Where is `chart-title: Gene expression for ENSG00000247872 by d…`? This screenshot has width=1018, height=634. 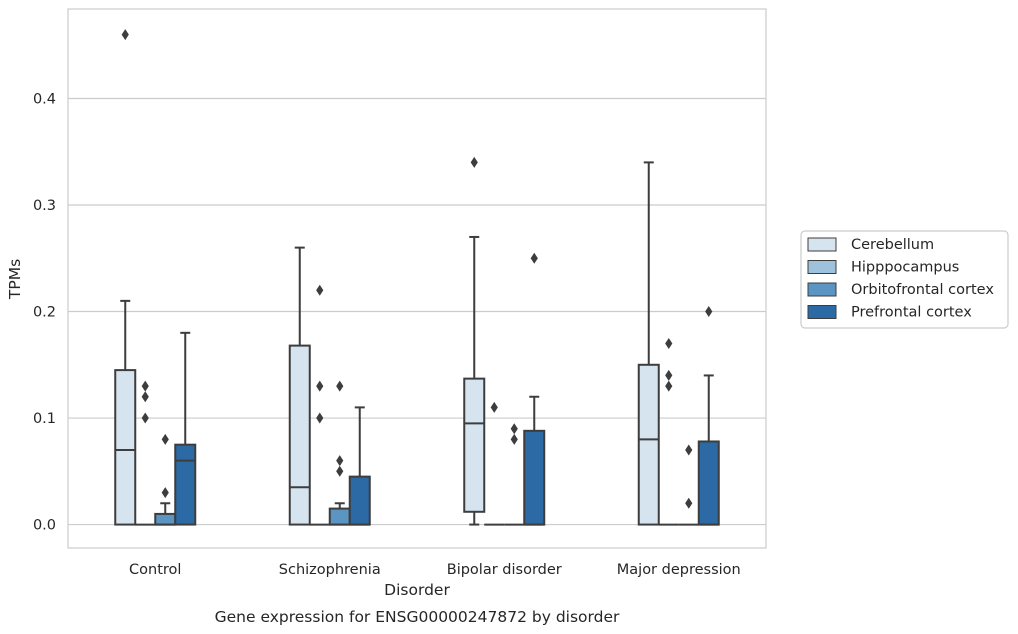
chart-title: Gene expression for ENSG00000247872 by d… is located at coordinates (417, 617).